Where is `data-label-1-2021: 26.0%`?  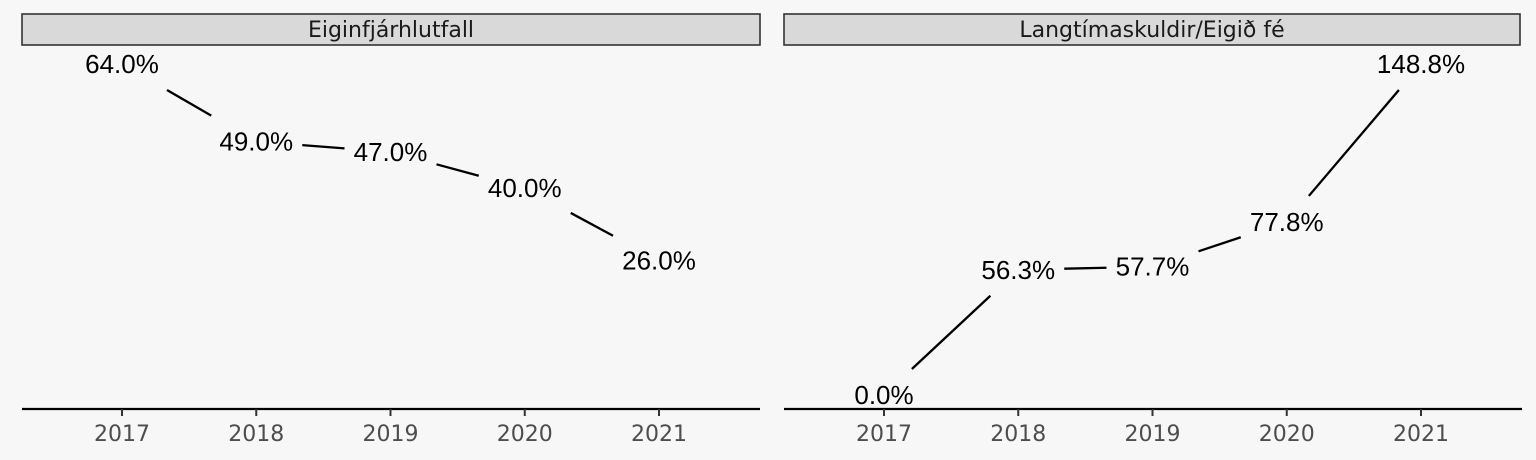
data-label-1-2021: 26.0% is located at coordinates (659, 261).